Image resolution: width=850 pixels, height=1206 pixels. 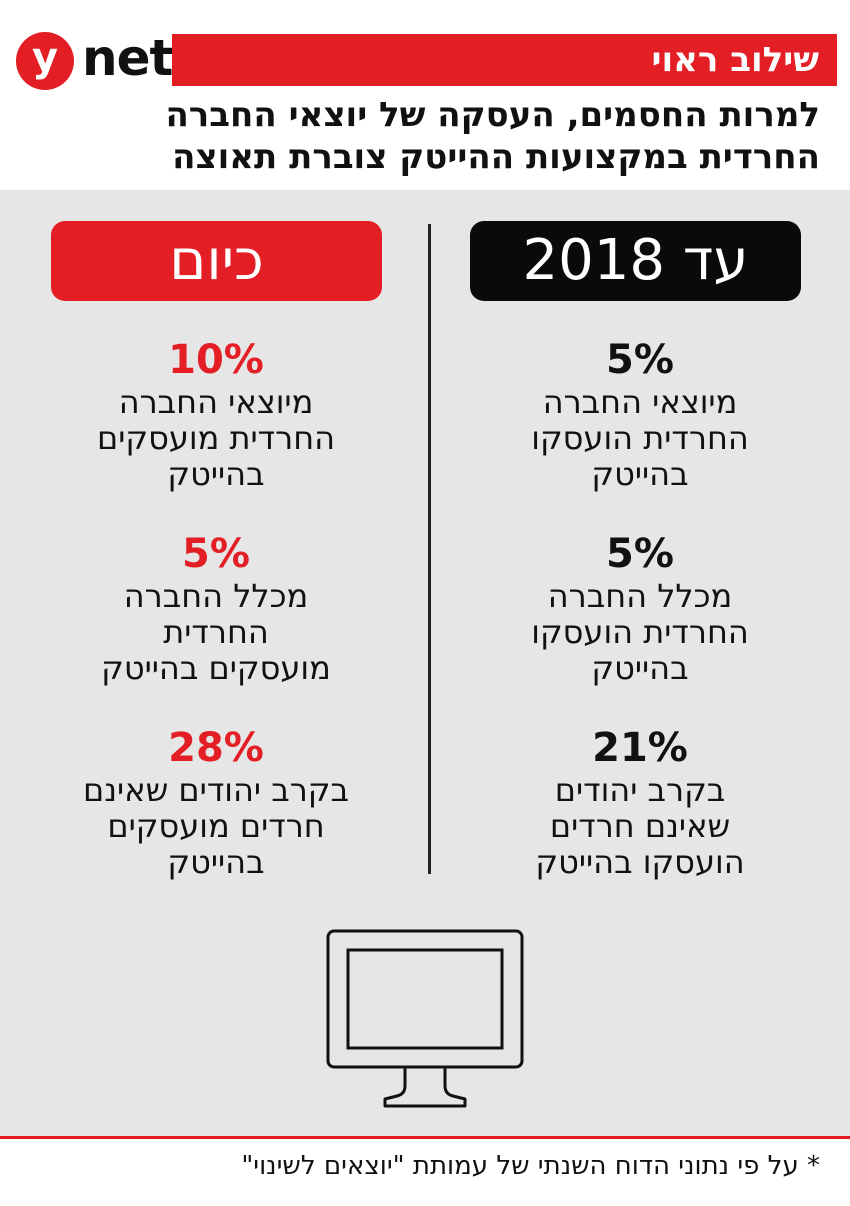 I want to click on desc-line: החרדית מועסקים, so click(x=216, y=438).